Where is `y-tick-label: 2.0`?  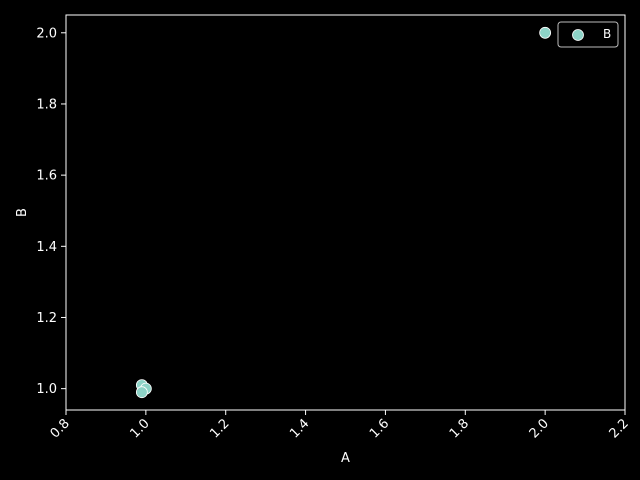
y-tick-label: 2.0 is located at coordinates (46, 33).